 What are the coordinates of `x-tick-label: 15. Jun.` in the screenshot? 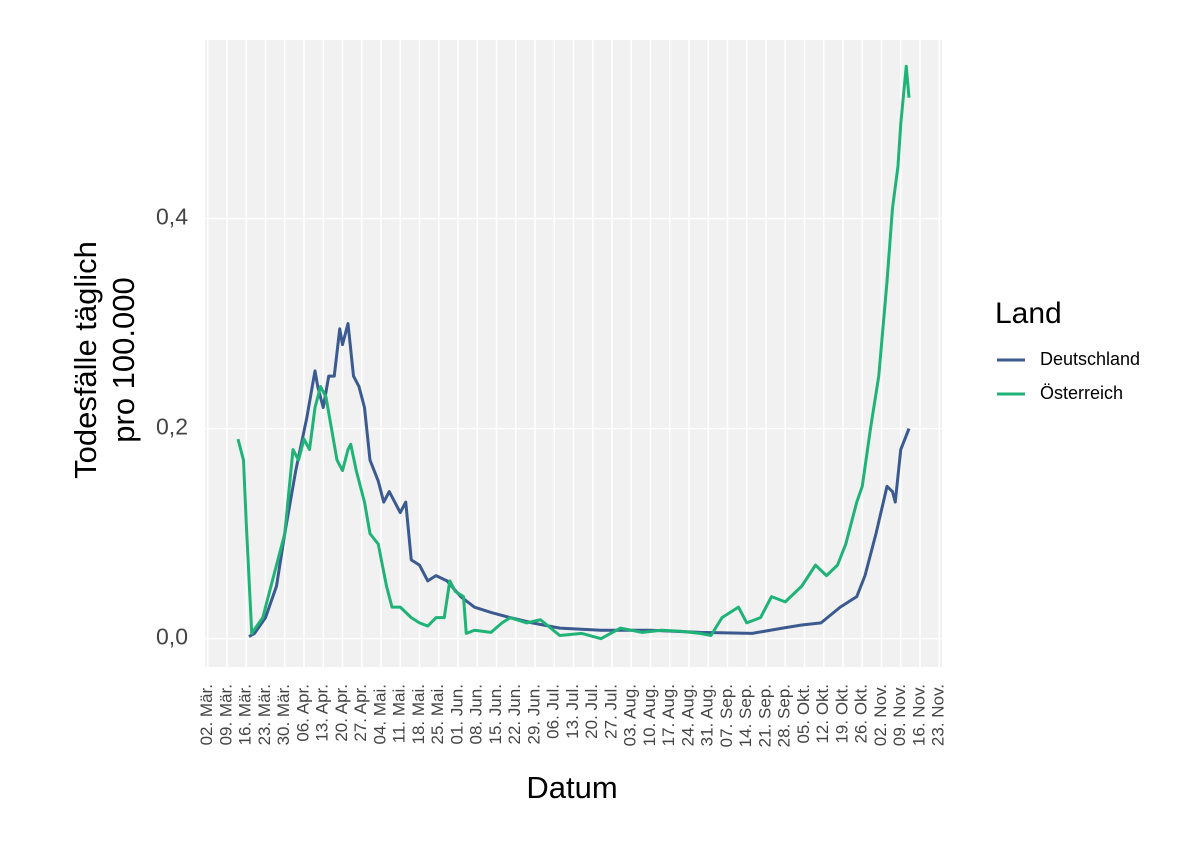 It's located at (495, 714).